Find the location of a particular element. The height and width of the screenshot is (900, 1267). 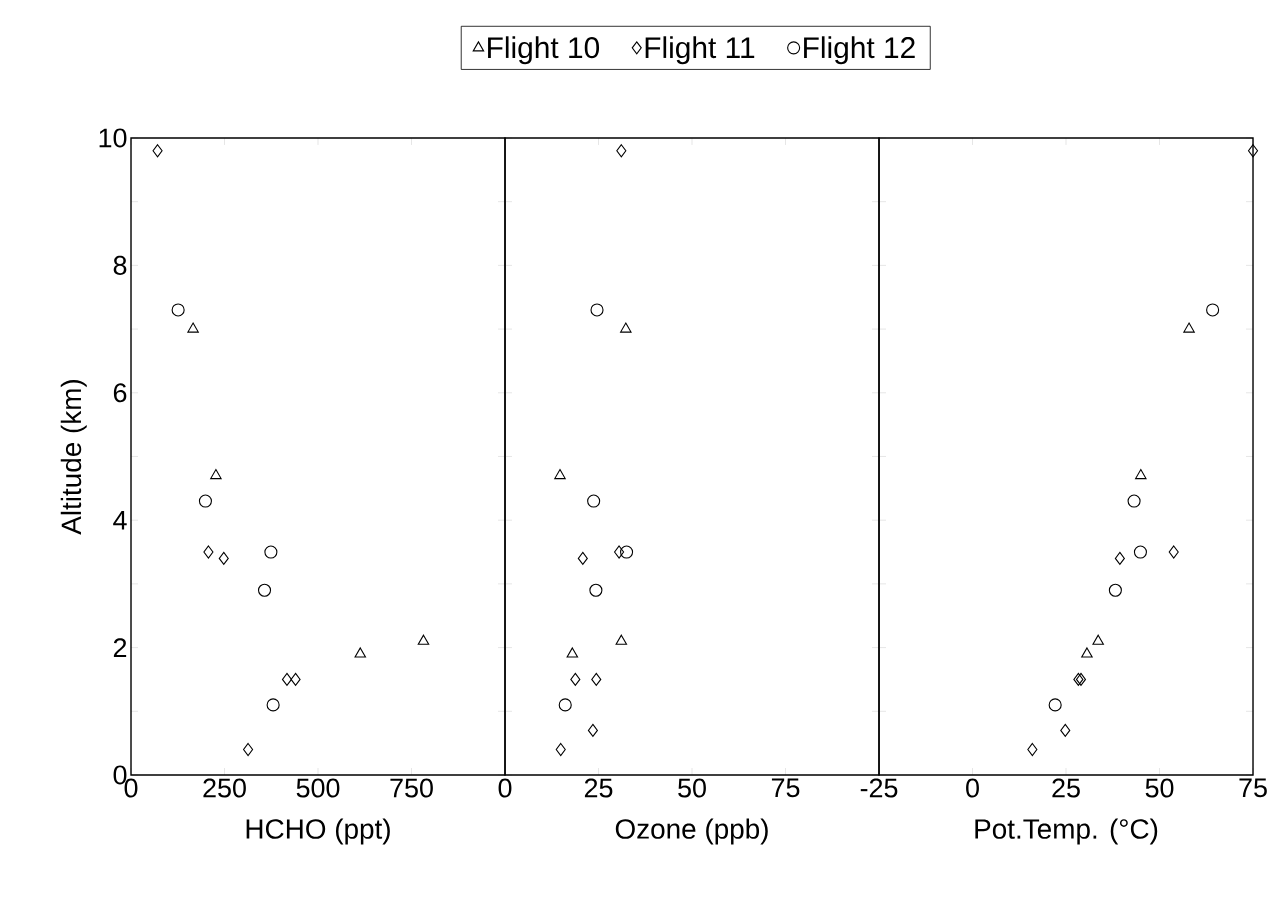

x-tick-label: 750 is located at coordinates (411, 788).